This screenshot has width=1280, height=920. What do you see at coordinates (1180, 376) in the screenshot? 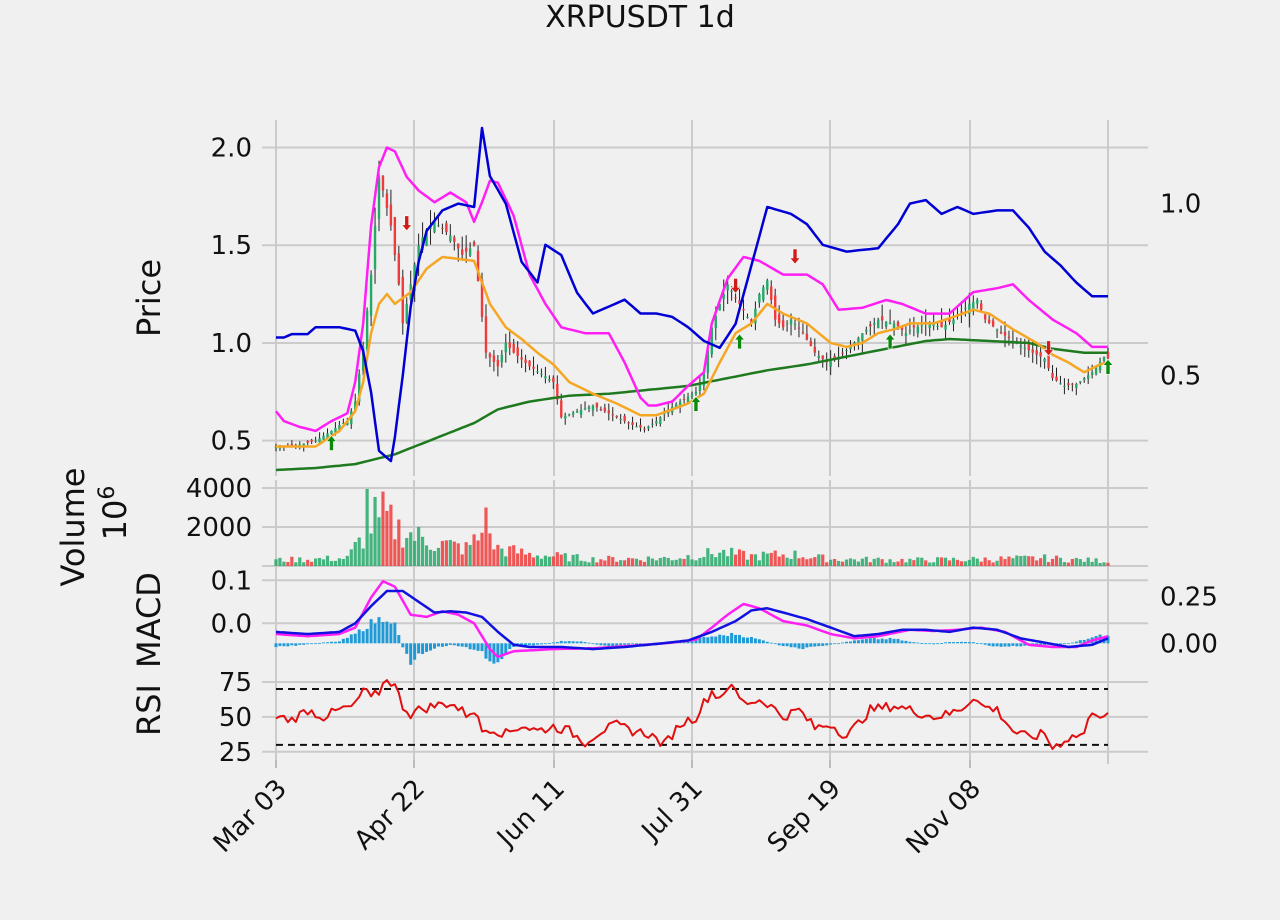
I see `price-right-tick-label: 0.5` at bounding box center [1180, 376].